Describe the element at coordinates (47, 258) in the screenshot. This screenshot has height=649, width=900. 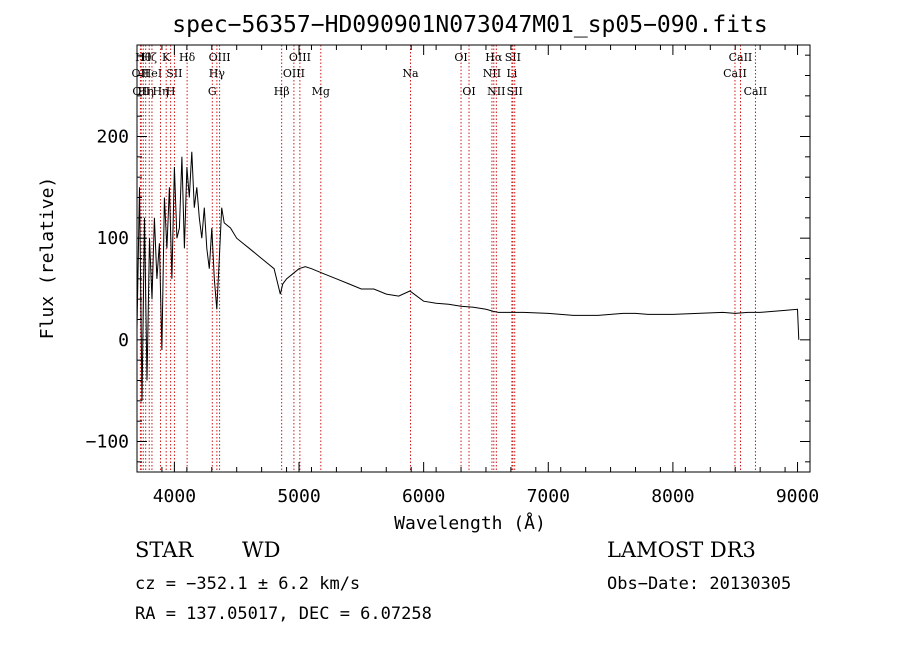
I see `y-axis-label: Flux (relative)` at that location.